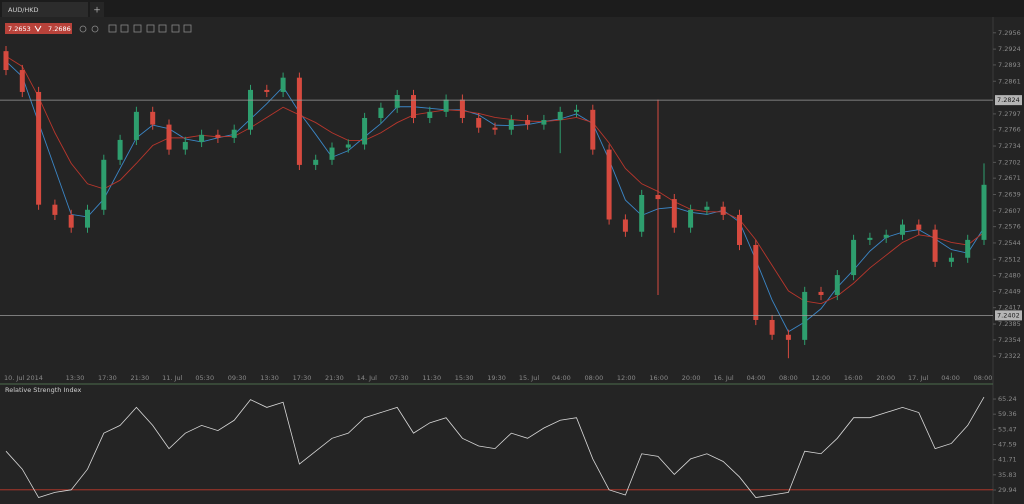  Describe the element at coordinates (464, 378) in the screenshot. I see `x-tick-label: 15:30` at that location.